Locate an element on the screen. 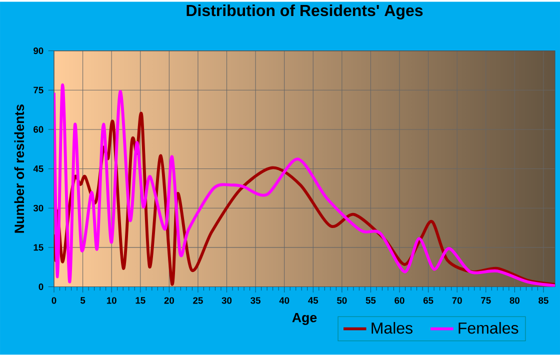  x-tick-label: 85 is located at coordinates (543, 300).